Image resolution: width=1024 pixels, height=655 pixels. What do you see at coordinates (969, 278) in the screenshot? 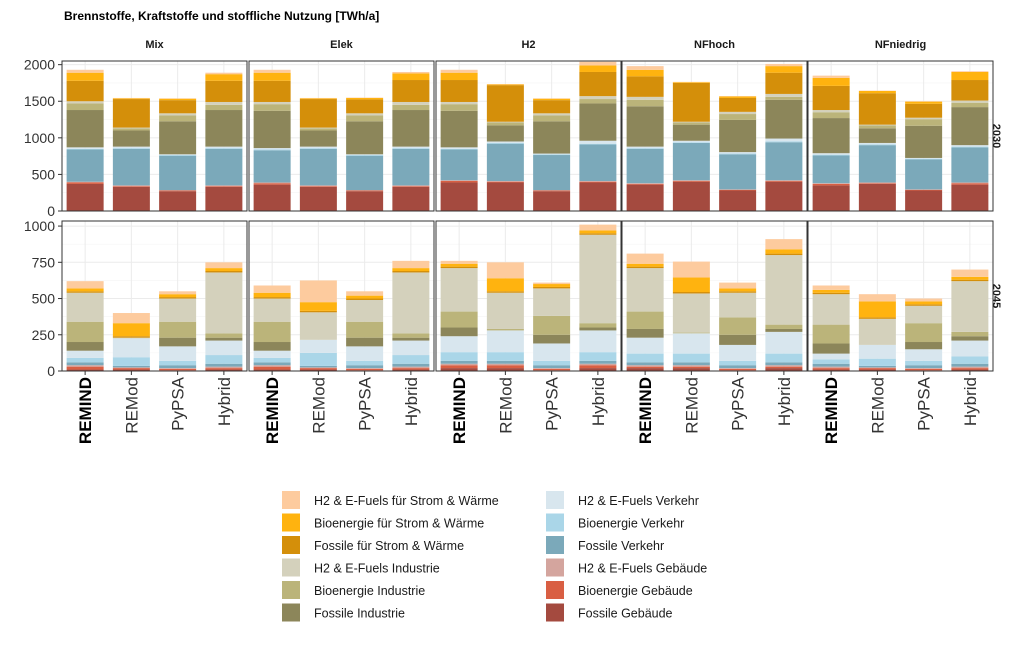
I see `bar-segment-bioenergie-f-r-strom-w-rme-hybrid` at bounding box center [969, 278].